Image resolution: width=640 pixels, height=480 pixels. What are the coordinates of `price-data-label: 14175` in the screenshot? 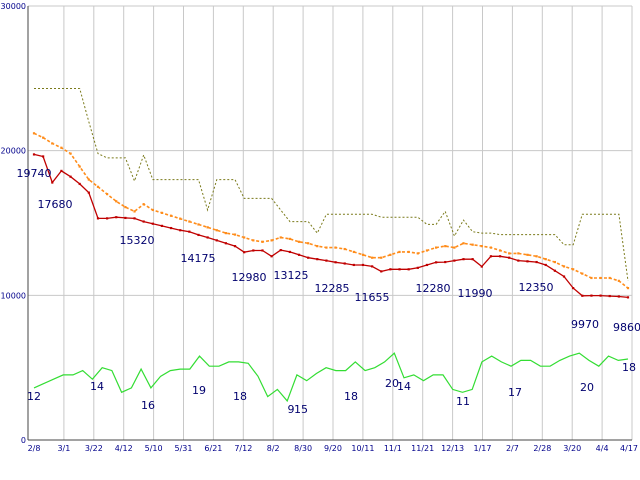 It's located at (198, 258).